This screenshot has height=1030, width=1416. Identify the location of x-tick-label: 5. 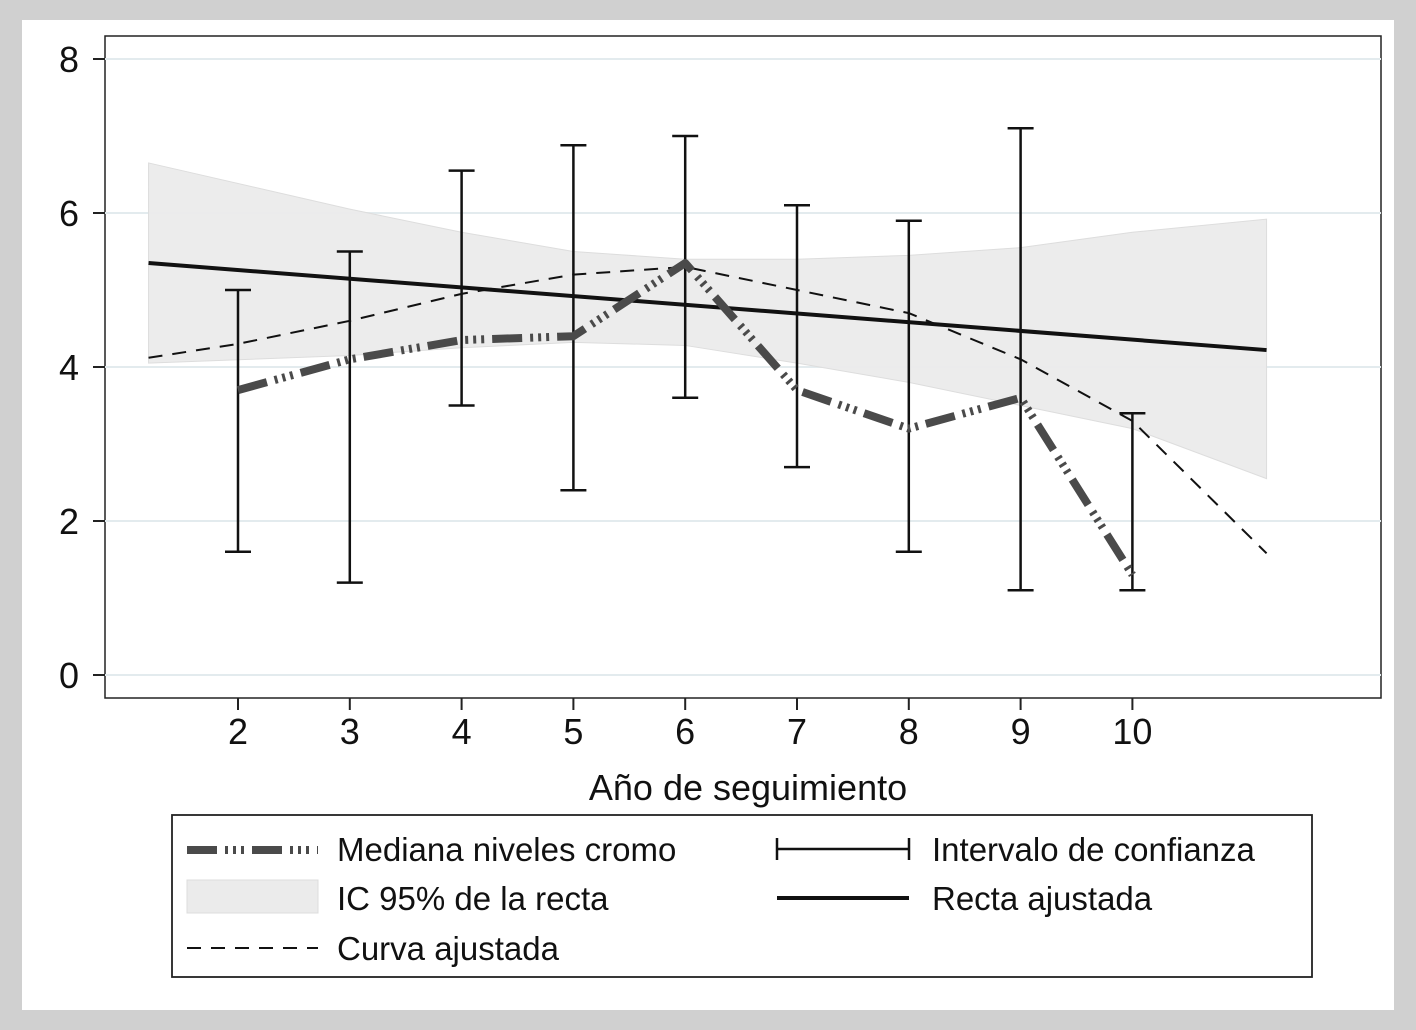
(573, 731).